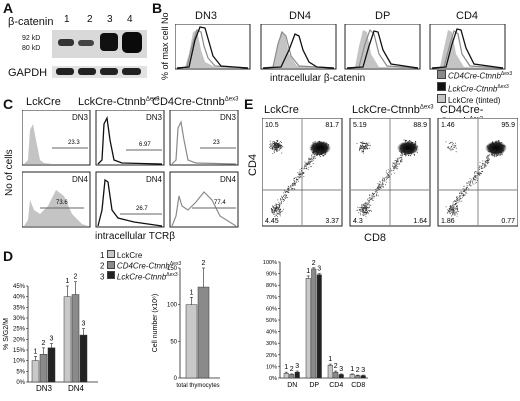 This screenshot has width=520, height=401. Describe the element at coordinates (375, 238) in the screenshot. I see `e-xlabel: CD8` at that location.